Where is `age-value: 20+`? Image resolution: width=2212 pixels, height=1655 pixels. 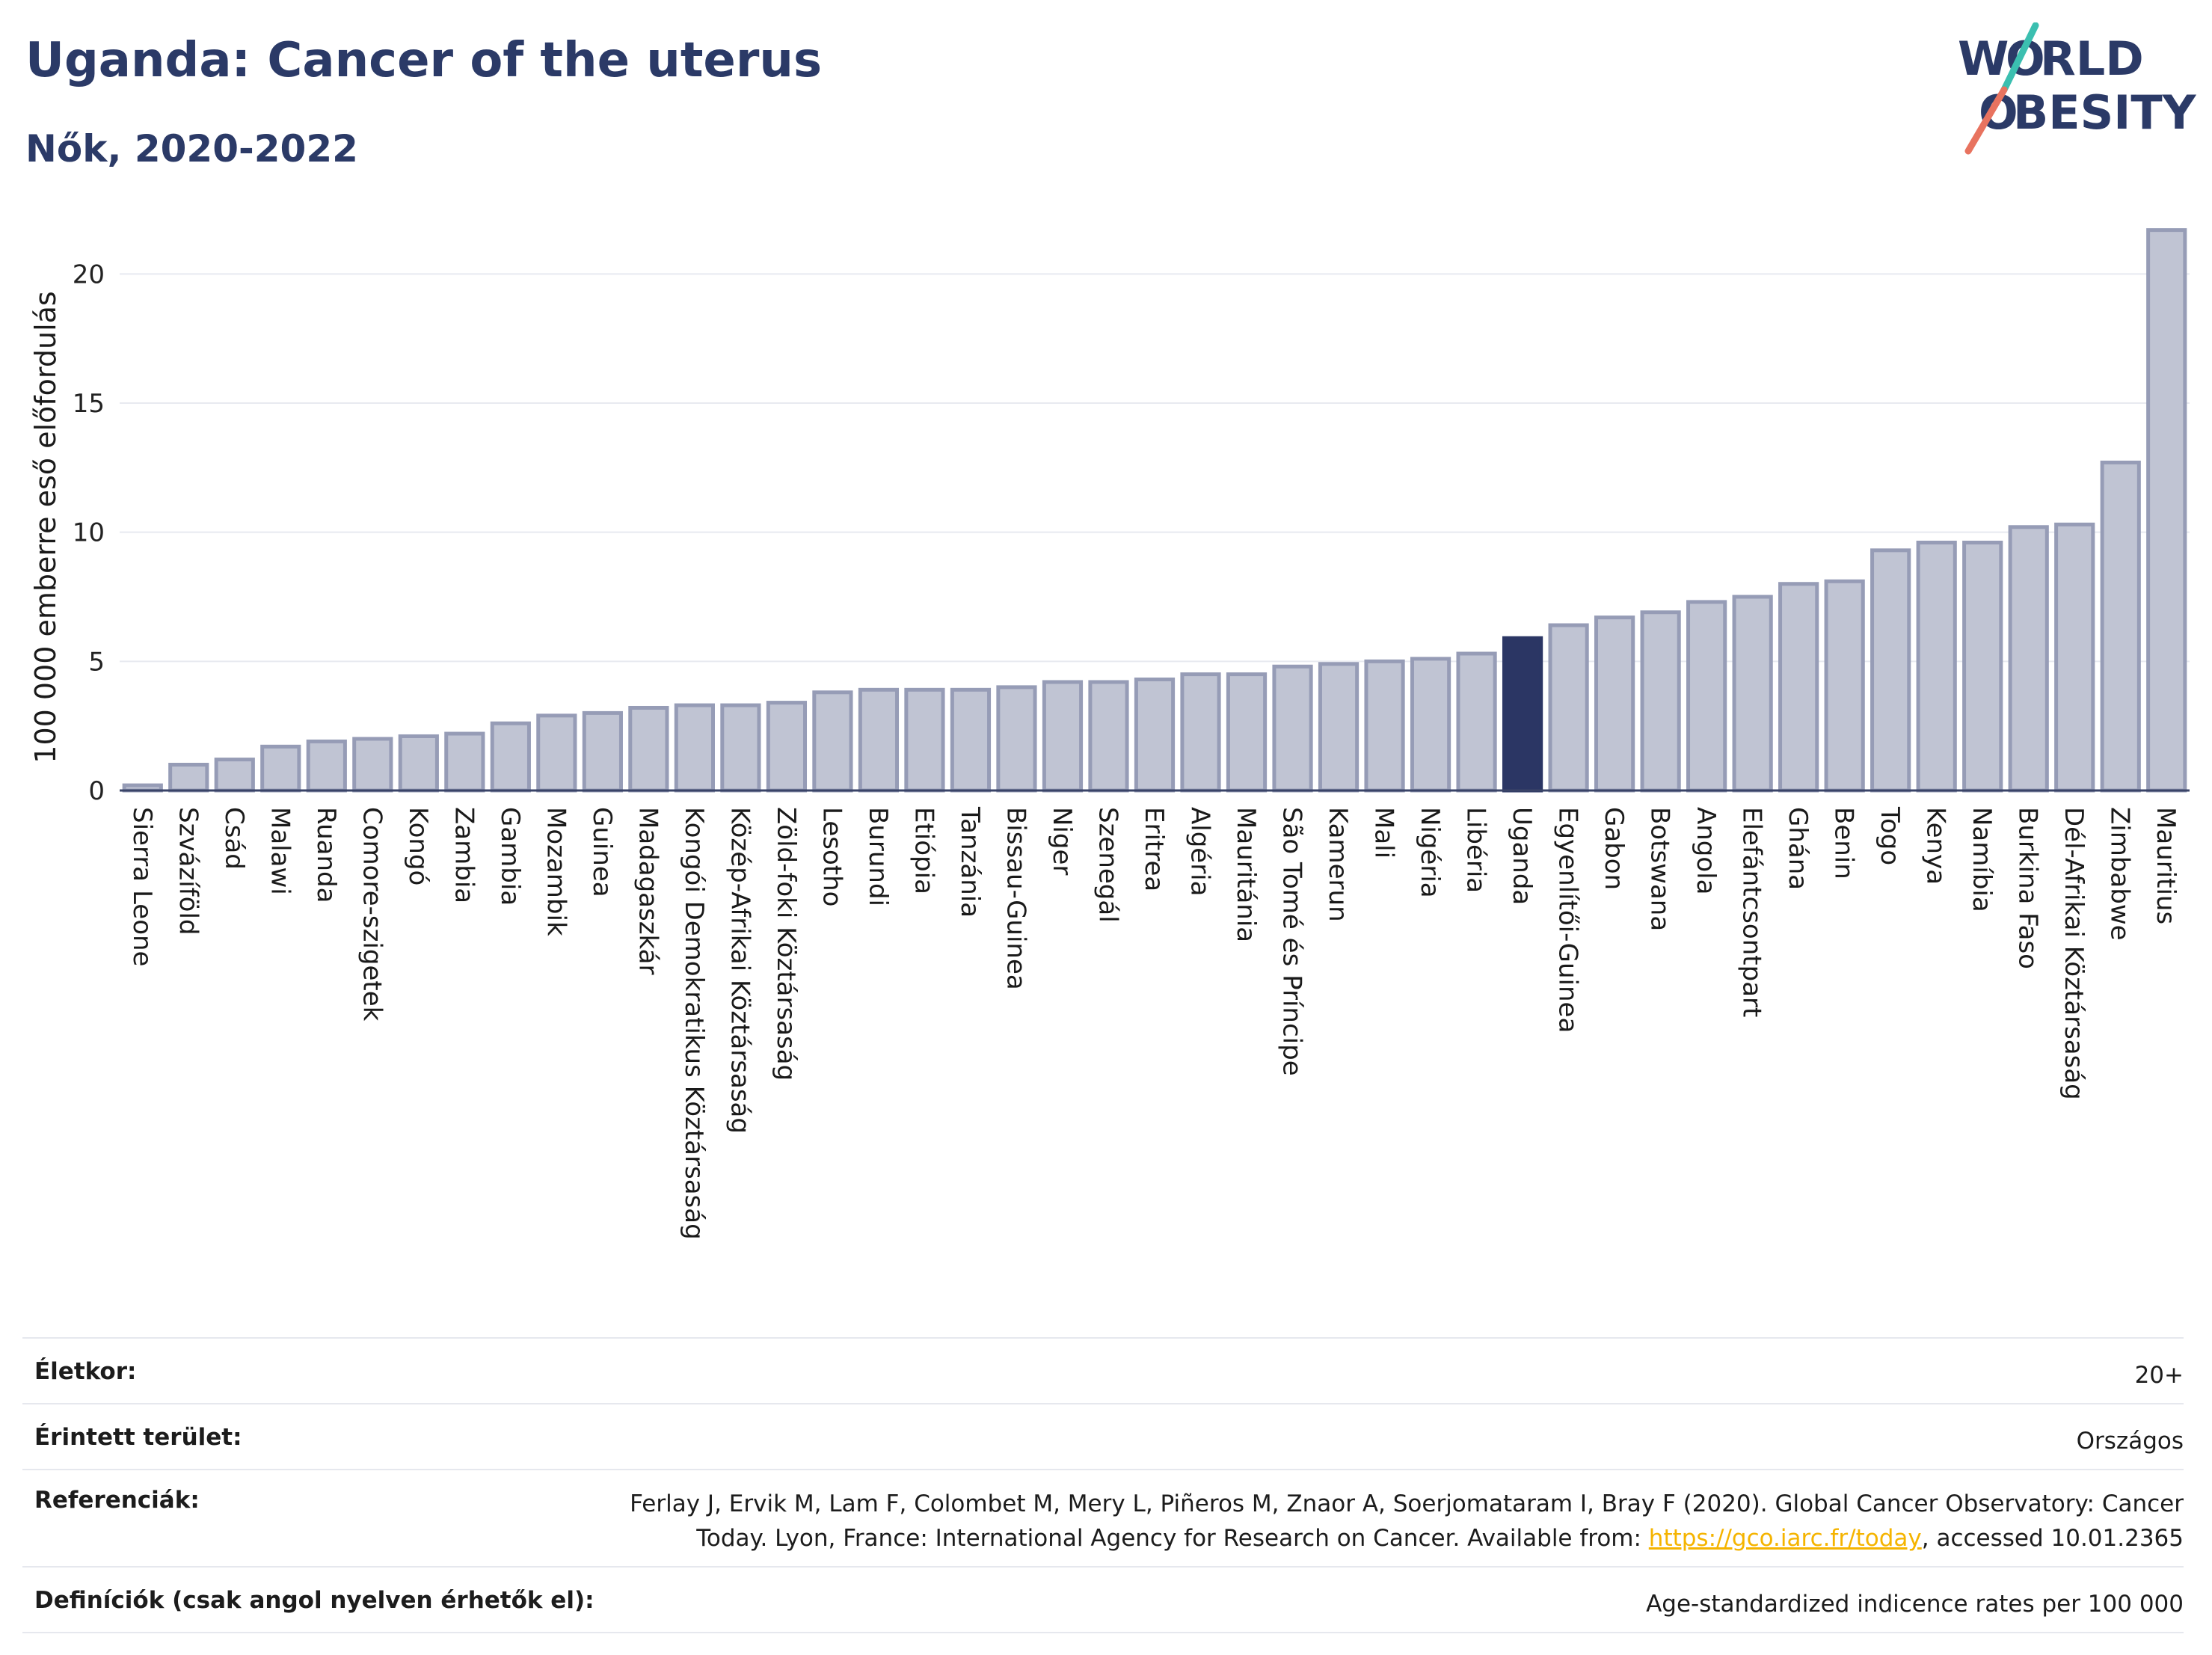 age-value: 20+ is located at coordinates (2159, 1375).